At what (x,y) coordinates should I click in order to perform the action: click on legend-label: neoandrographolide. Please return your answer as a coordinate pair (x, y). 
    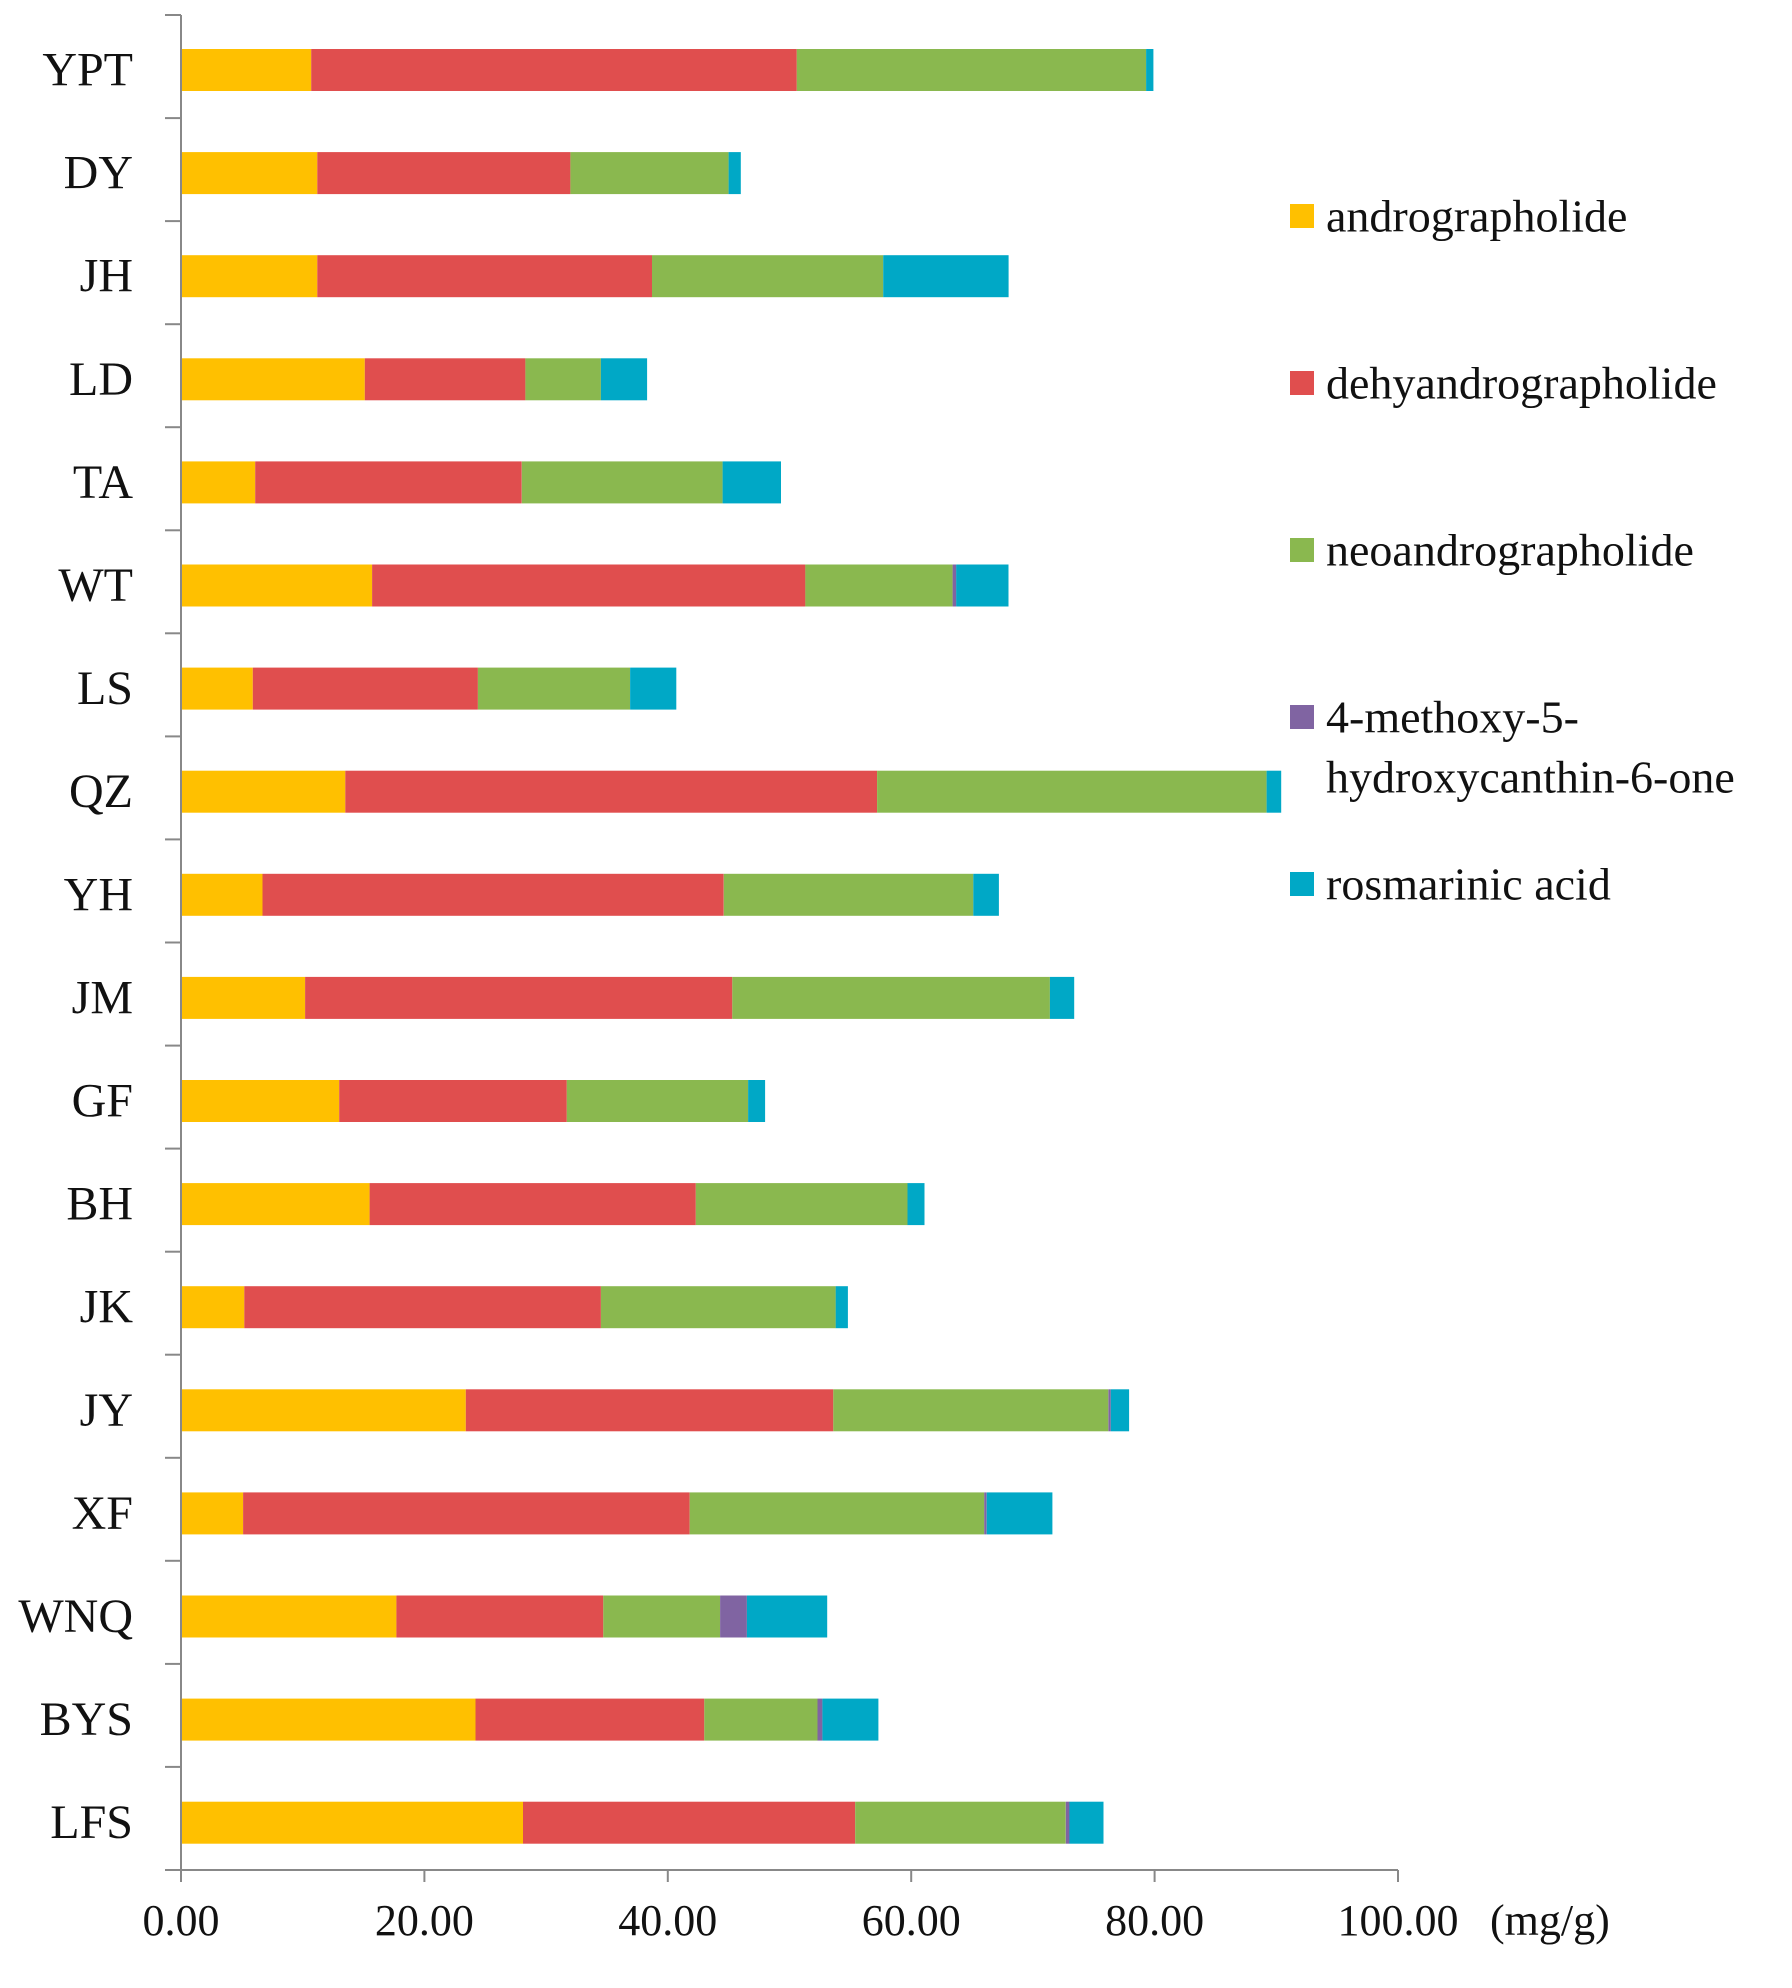
    Looking at the image, I should click on (1510, 550).